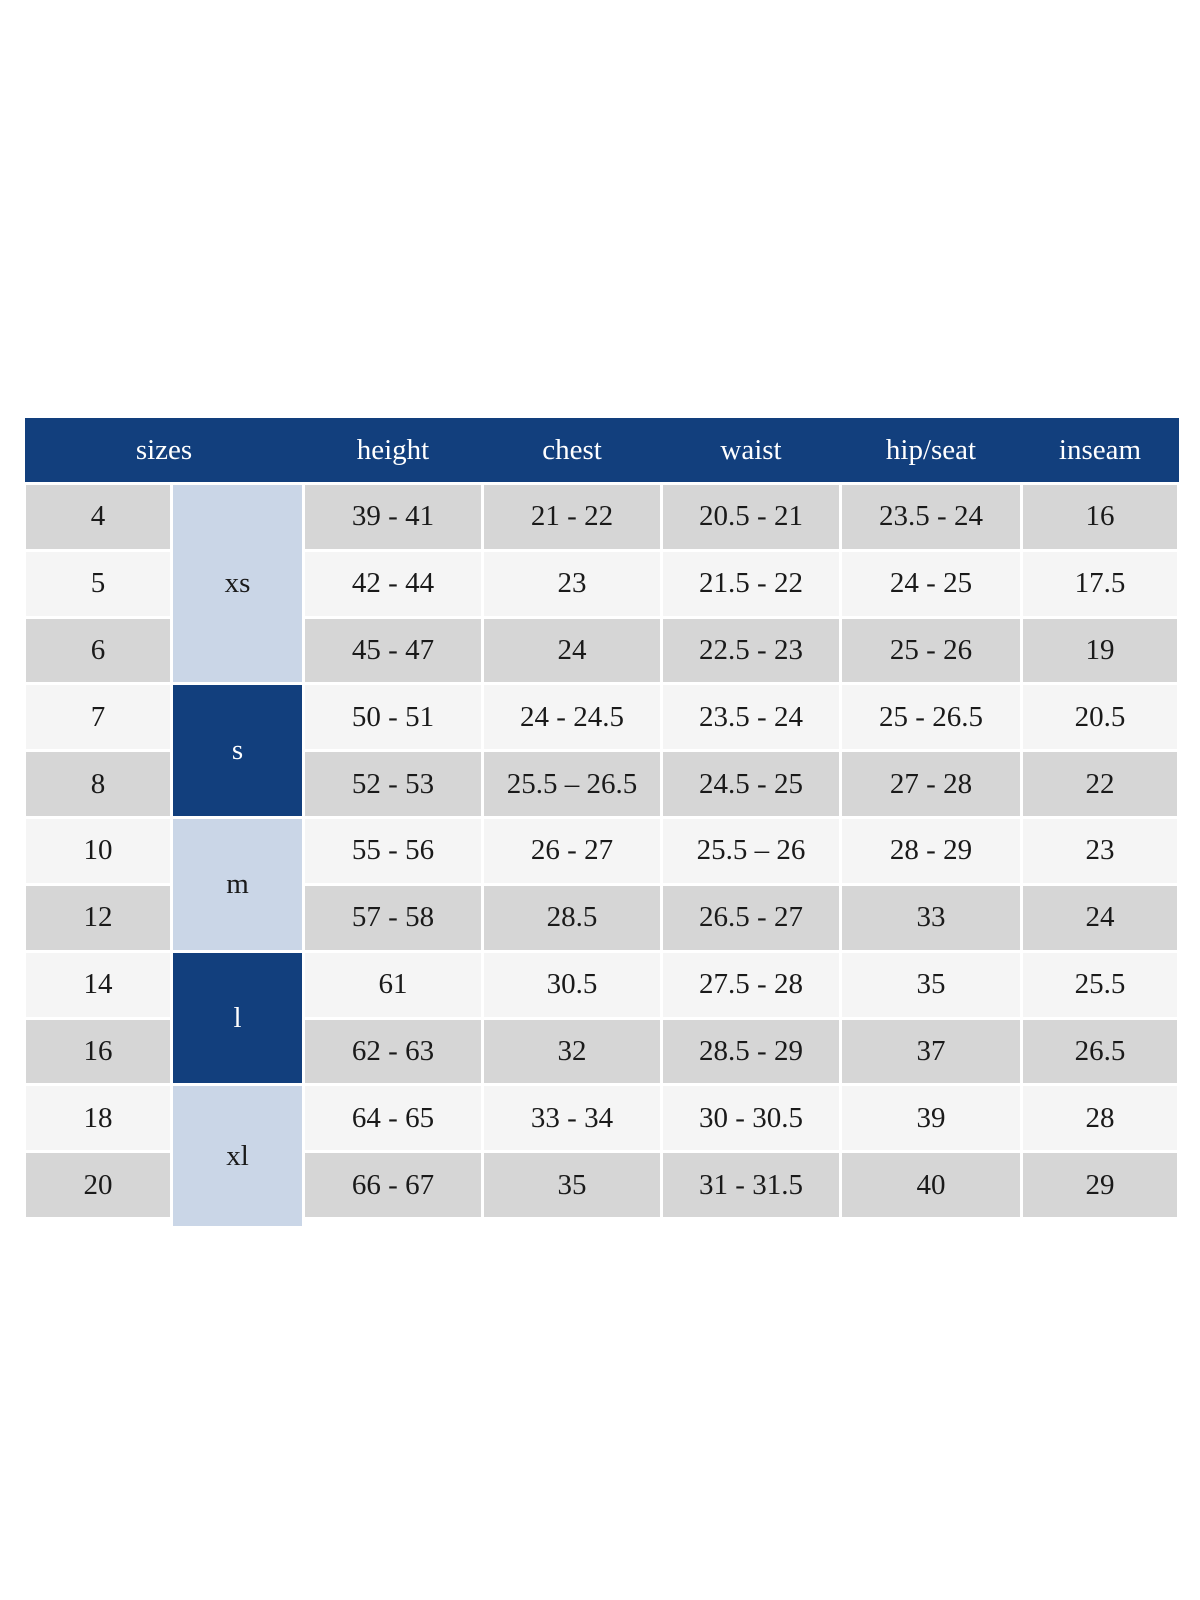 The height and width of the screenshot is (1600, 1200). What do you see at coordinates (751, 851) in the screenshot?
I see `cell-waist: 25.5 – 26` at bounding box center [751, 851].